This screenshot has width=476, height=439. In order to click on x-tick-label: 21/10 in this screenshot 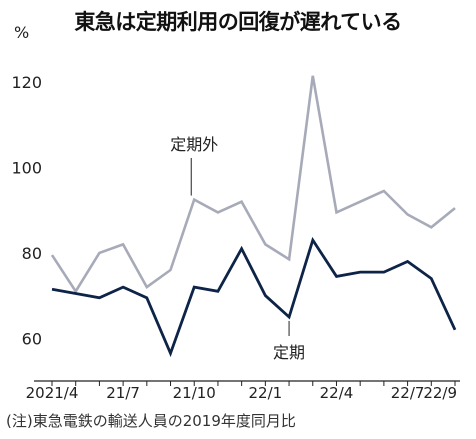, I will do `click(194, 393)`.